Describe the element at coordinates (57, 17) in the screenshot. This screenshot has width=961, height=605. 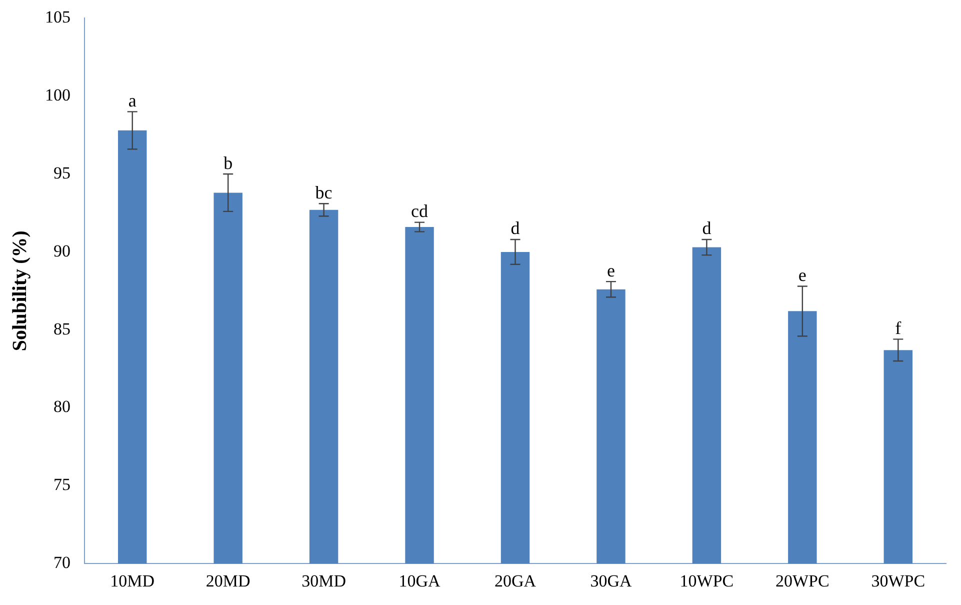
I see `y-tick-label: 105` at that location.